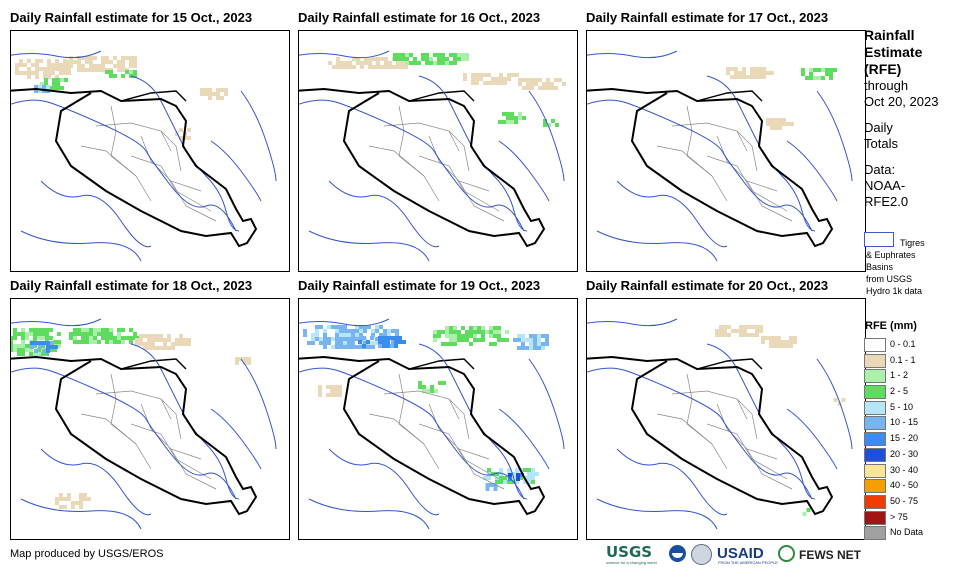 The image size is (967, 576). Describe the element at coordinates (729, 96) in the screenshot. I see `country-border` at that location.